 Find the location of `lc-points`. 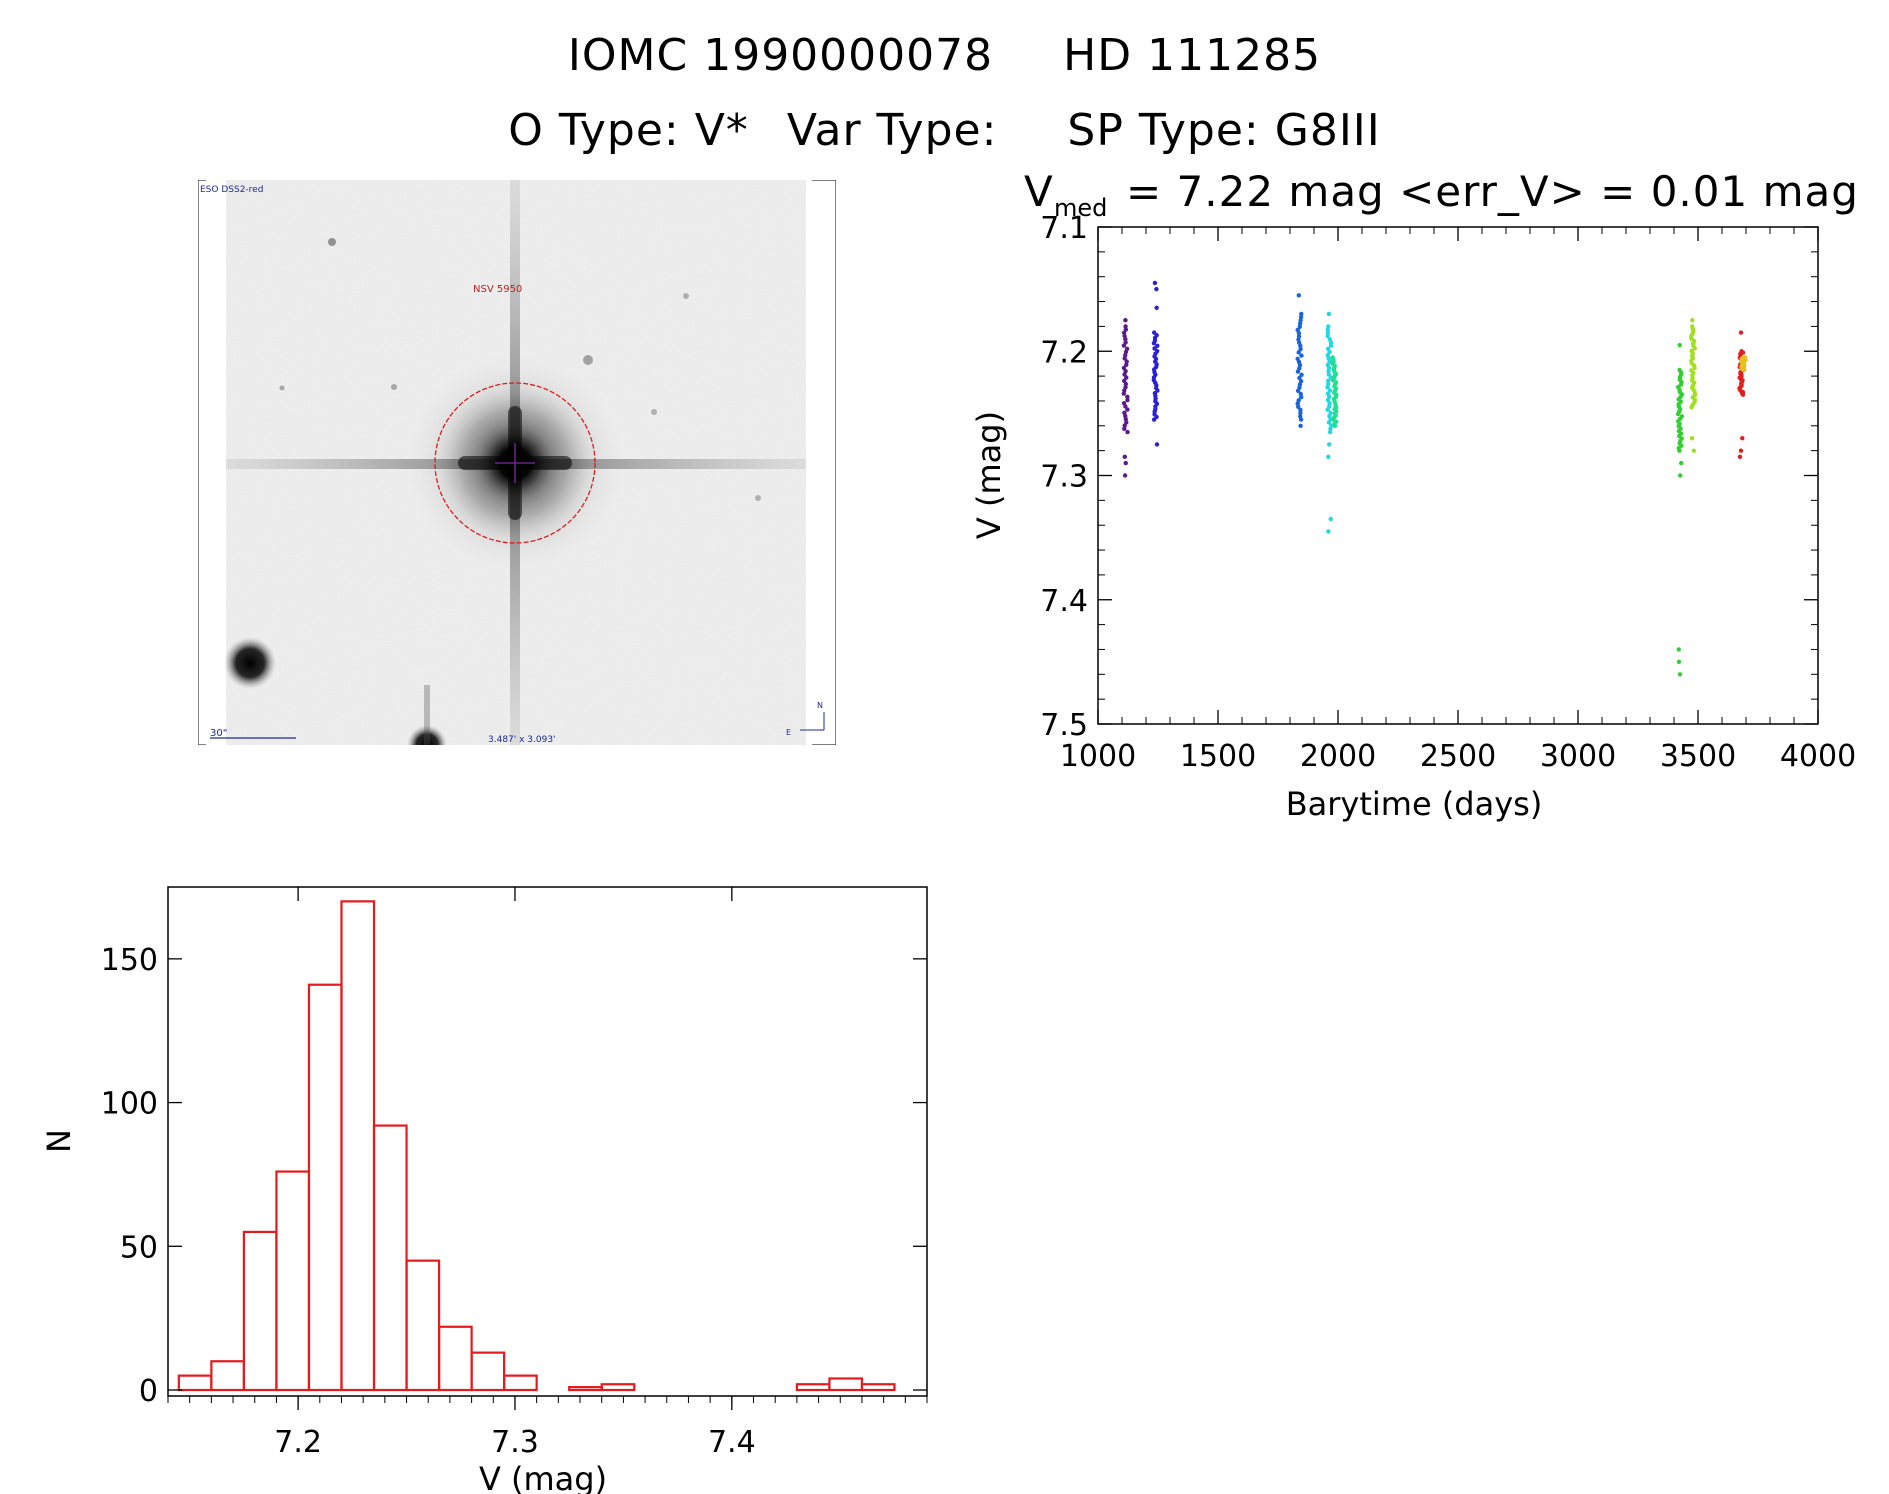

lc-points is located at coordinates (1434, 478).